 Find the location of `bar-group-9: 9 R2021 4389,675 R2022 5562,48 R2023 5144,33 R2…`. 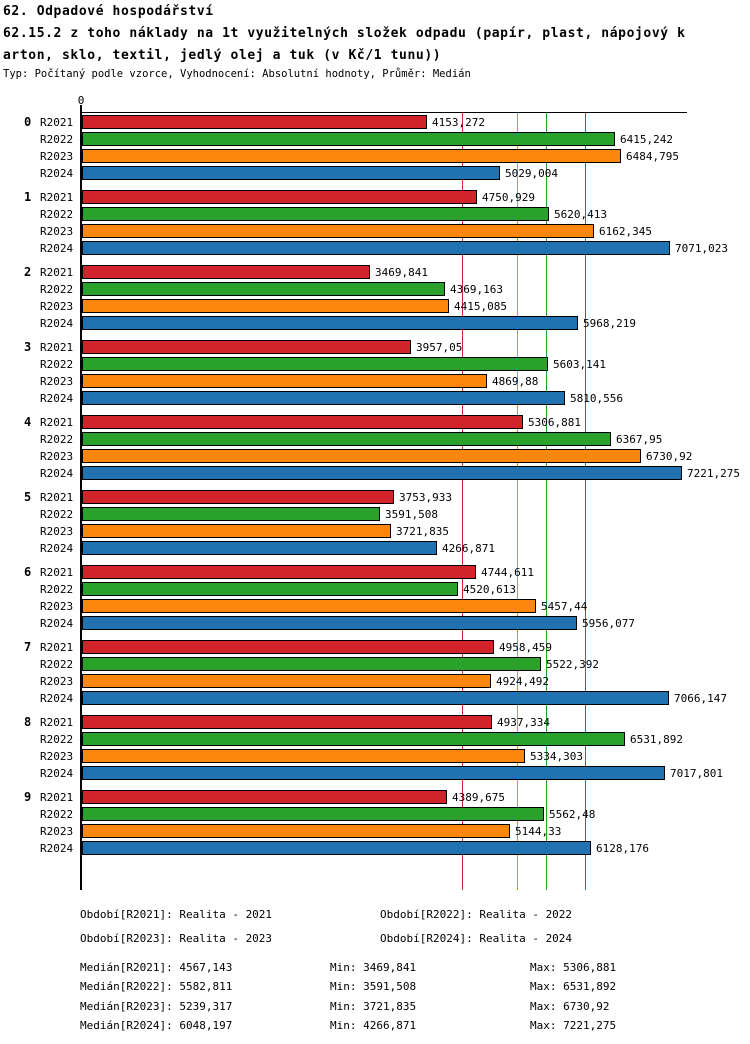

bar-group-9: 9 R2021 4389,675 R2022 5562,48 R2023 5144,33 R2… is located at coordinates (355, 822).